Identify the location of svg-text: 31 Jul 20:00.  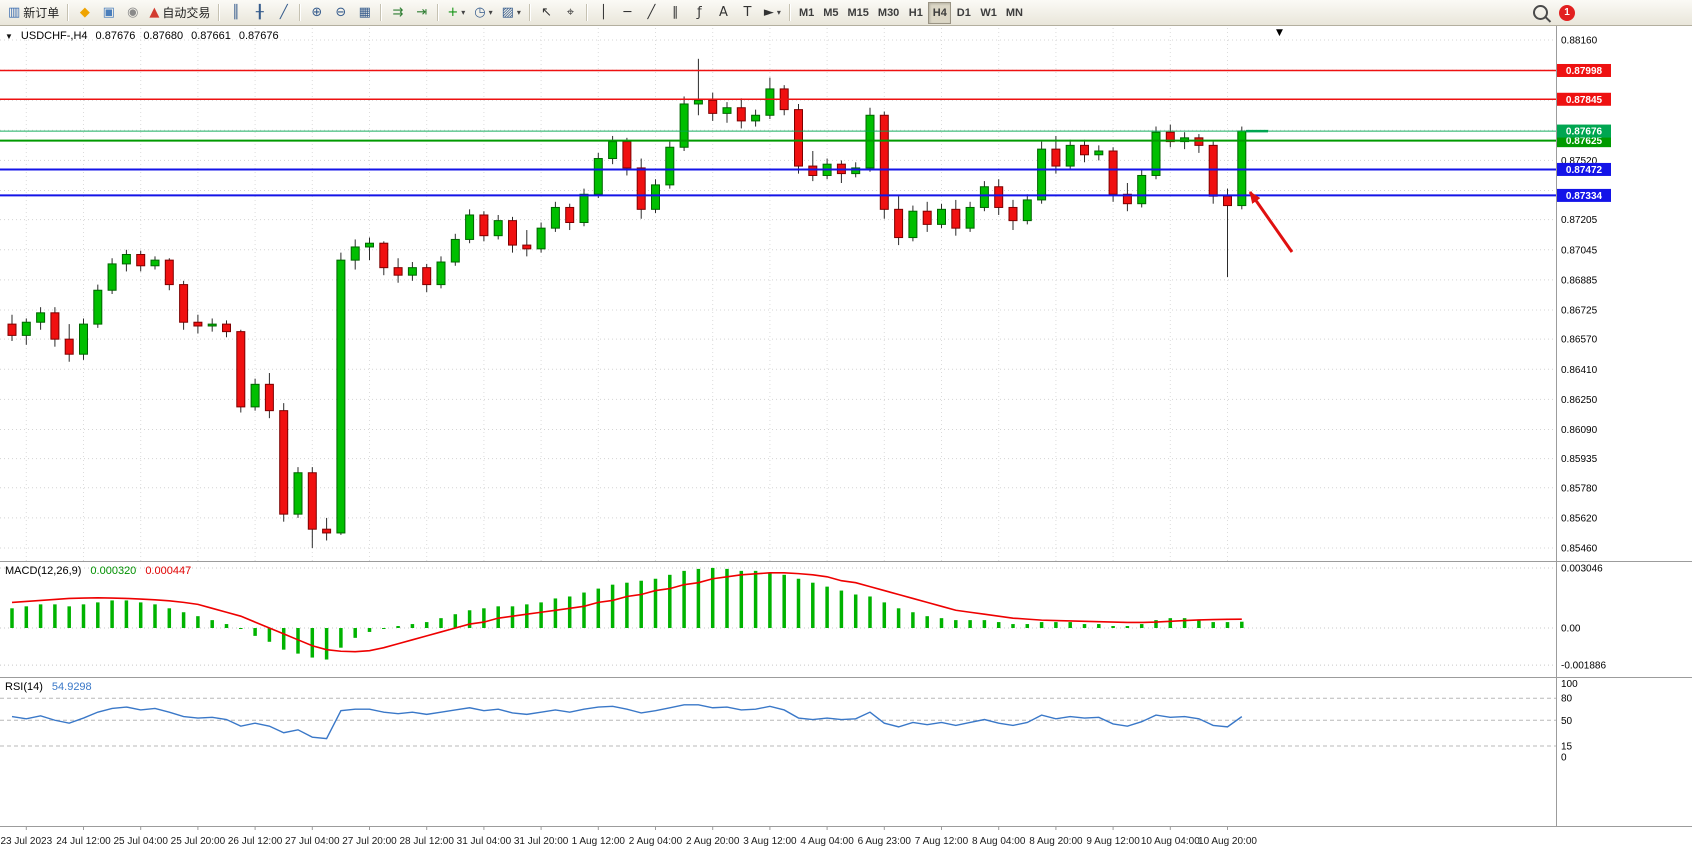
(541, 841).